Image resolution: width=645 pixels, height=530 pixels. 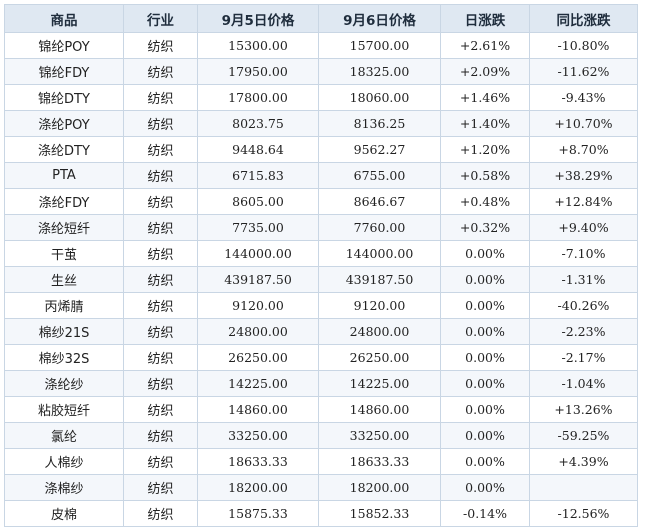 What do you see at coordinates (258, 201) in the screenshot?
I see `price-sep5-cell: 8605.00` at bounding box center [258, 201].